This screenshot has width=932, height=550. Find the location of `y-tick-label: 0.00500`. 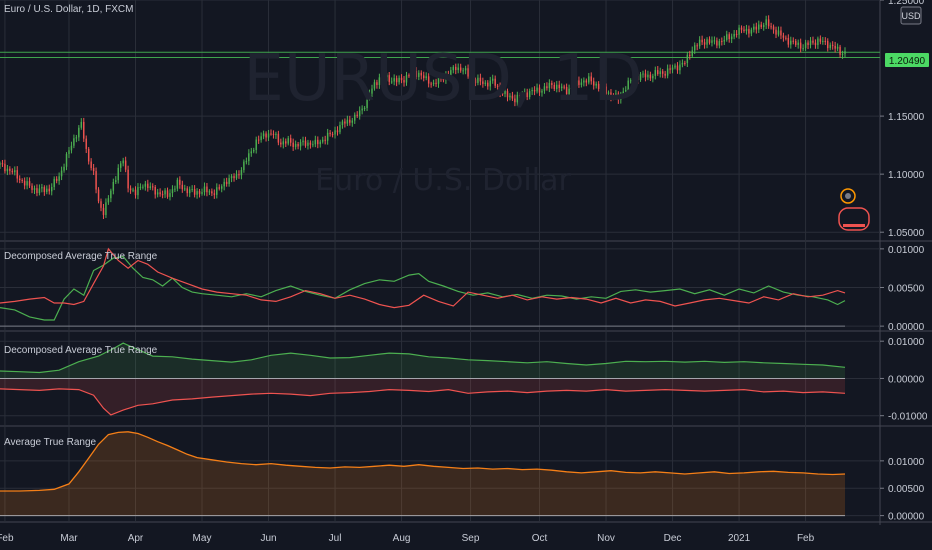

y-tick-label: 0.00500 is located at coordinates (906, 289).